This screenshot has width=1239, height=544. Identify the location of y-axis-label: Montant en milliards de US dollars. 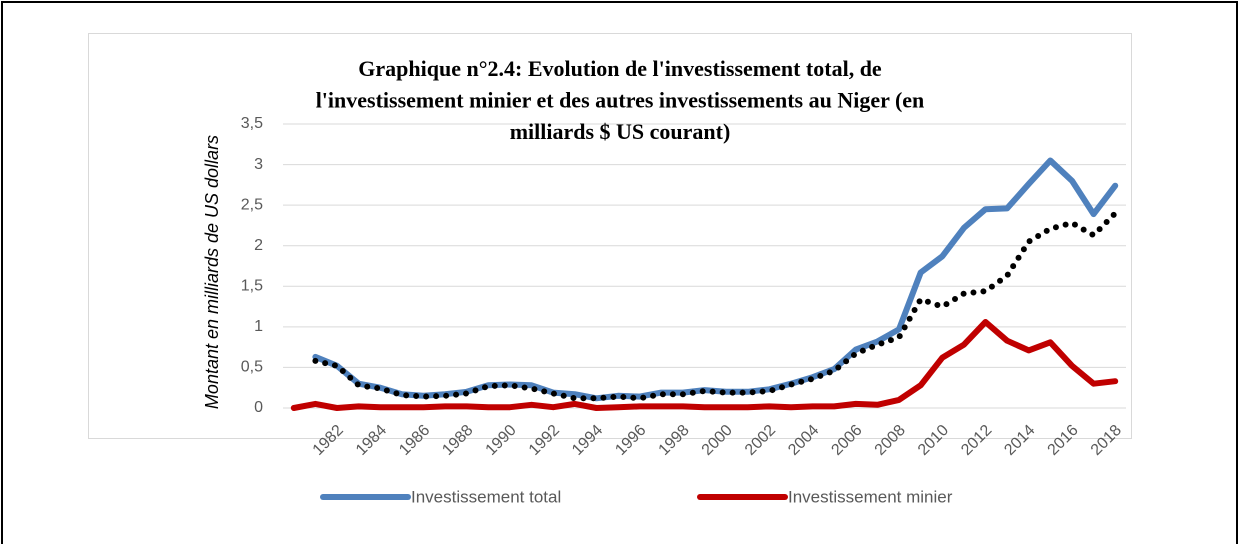
(212, 272).